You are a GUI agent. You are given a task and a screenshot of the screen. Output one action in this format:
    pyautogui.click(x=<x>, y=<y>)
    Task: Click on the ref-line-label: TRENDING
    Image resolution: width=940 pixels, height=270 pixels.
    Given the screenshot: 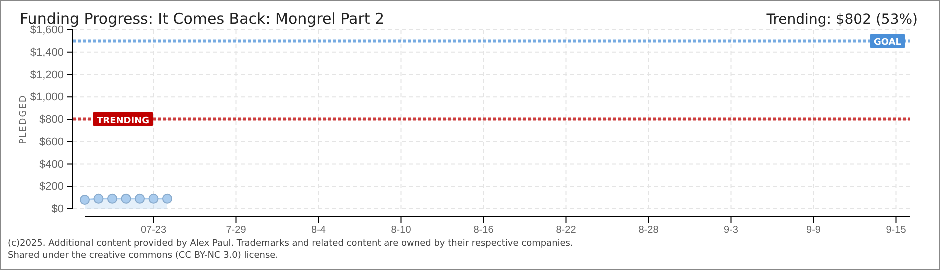 What is the action you would take?
    pyautogui.click(x=123, y=121)
    